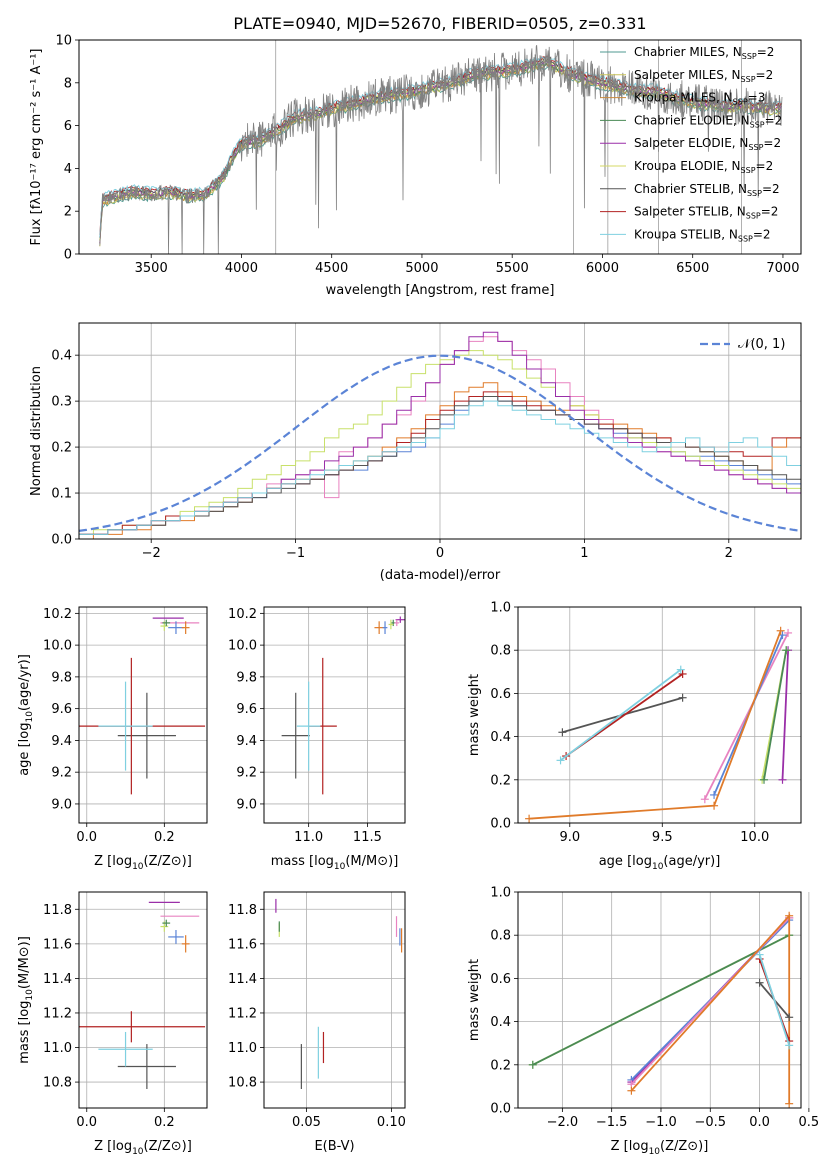  Describe the element at coordinates (500, 780) in the screenshot. I see `massweight_vs_age-ytick-label: 0.2` at that location.